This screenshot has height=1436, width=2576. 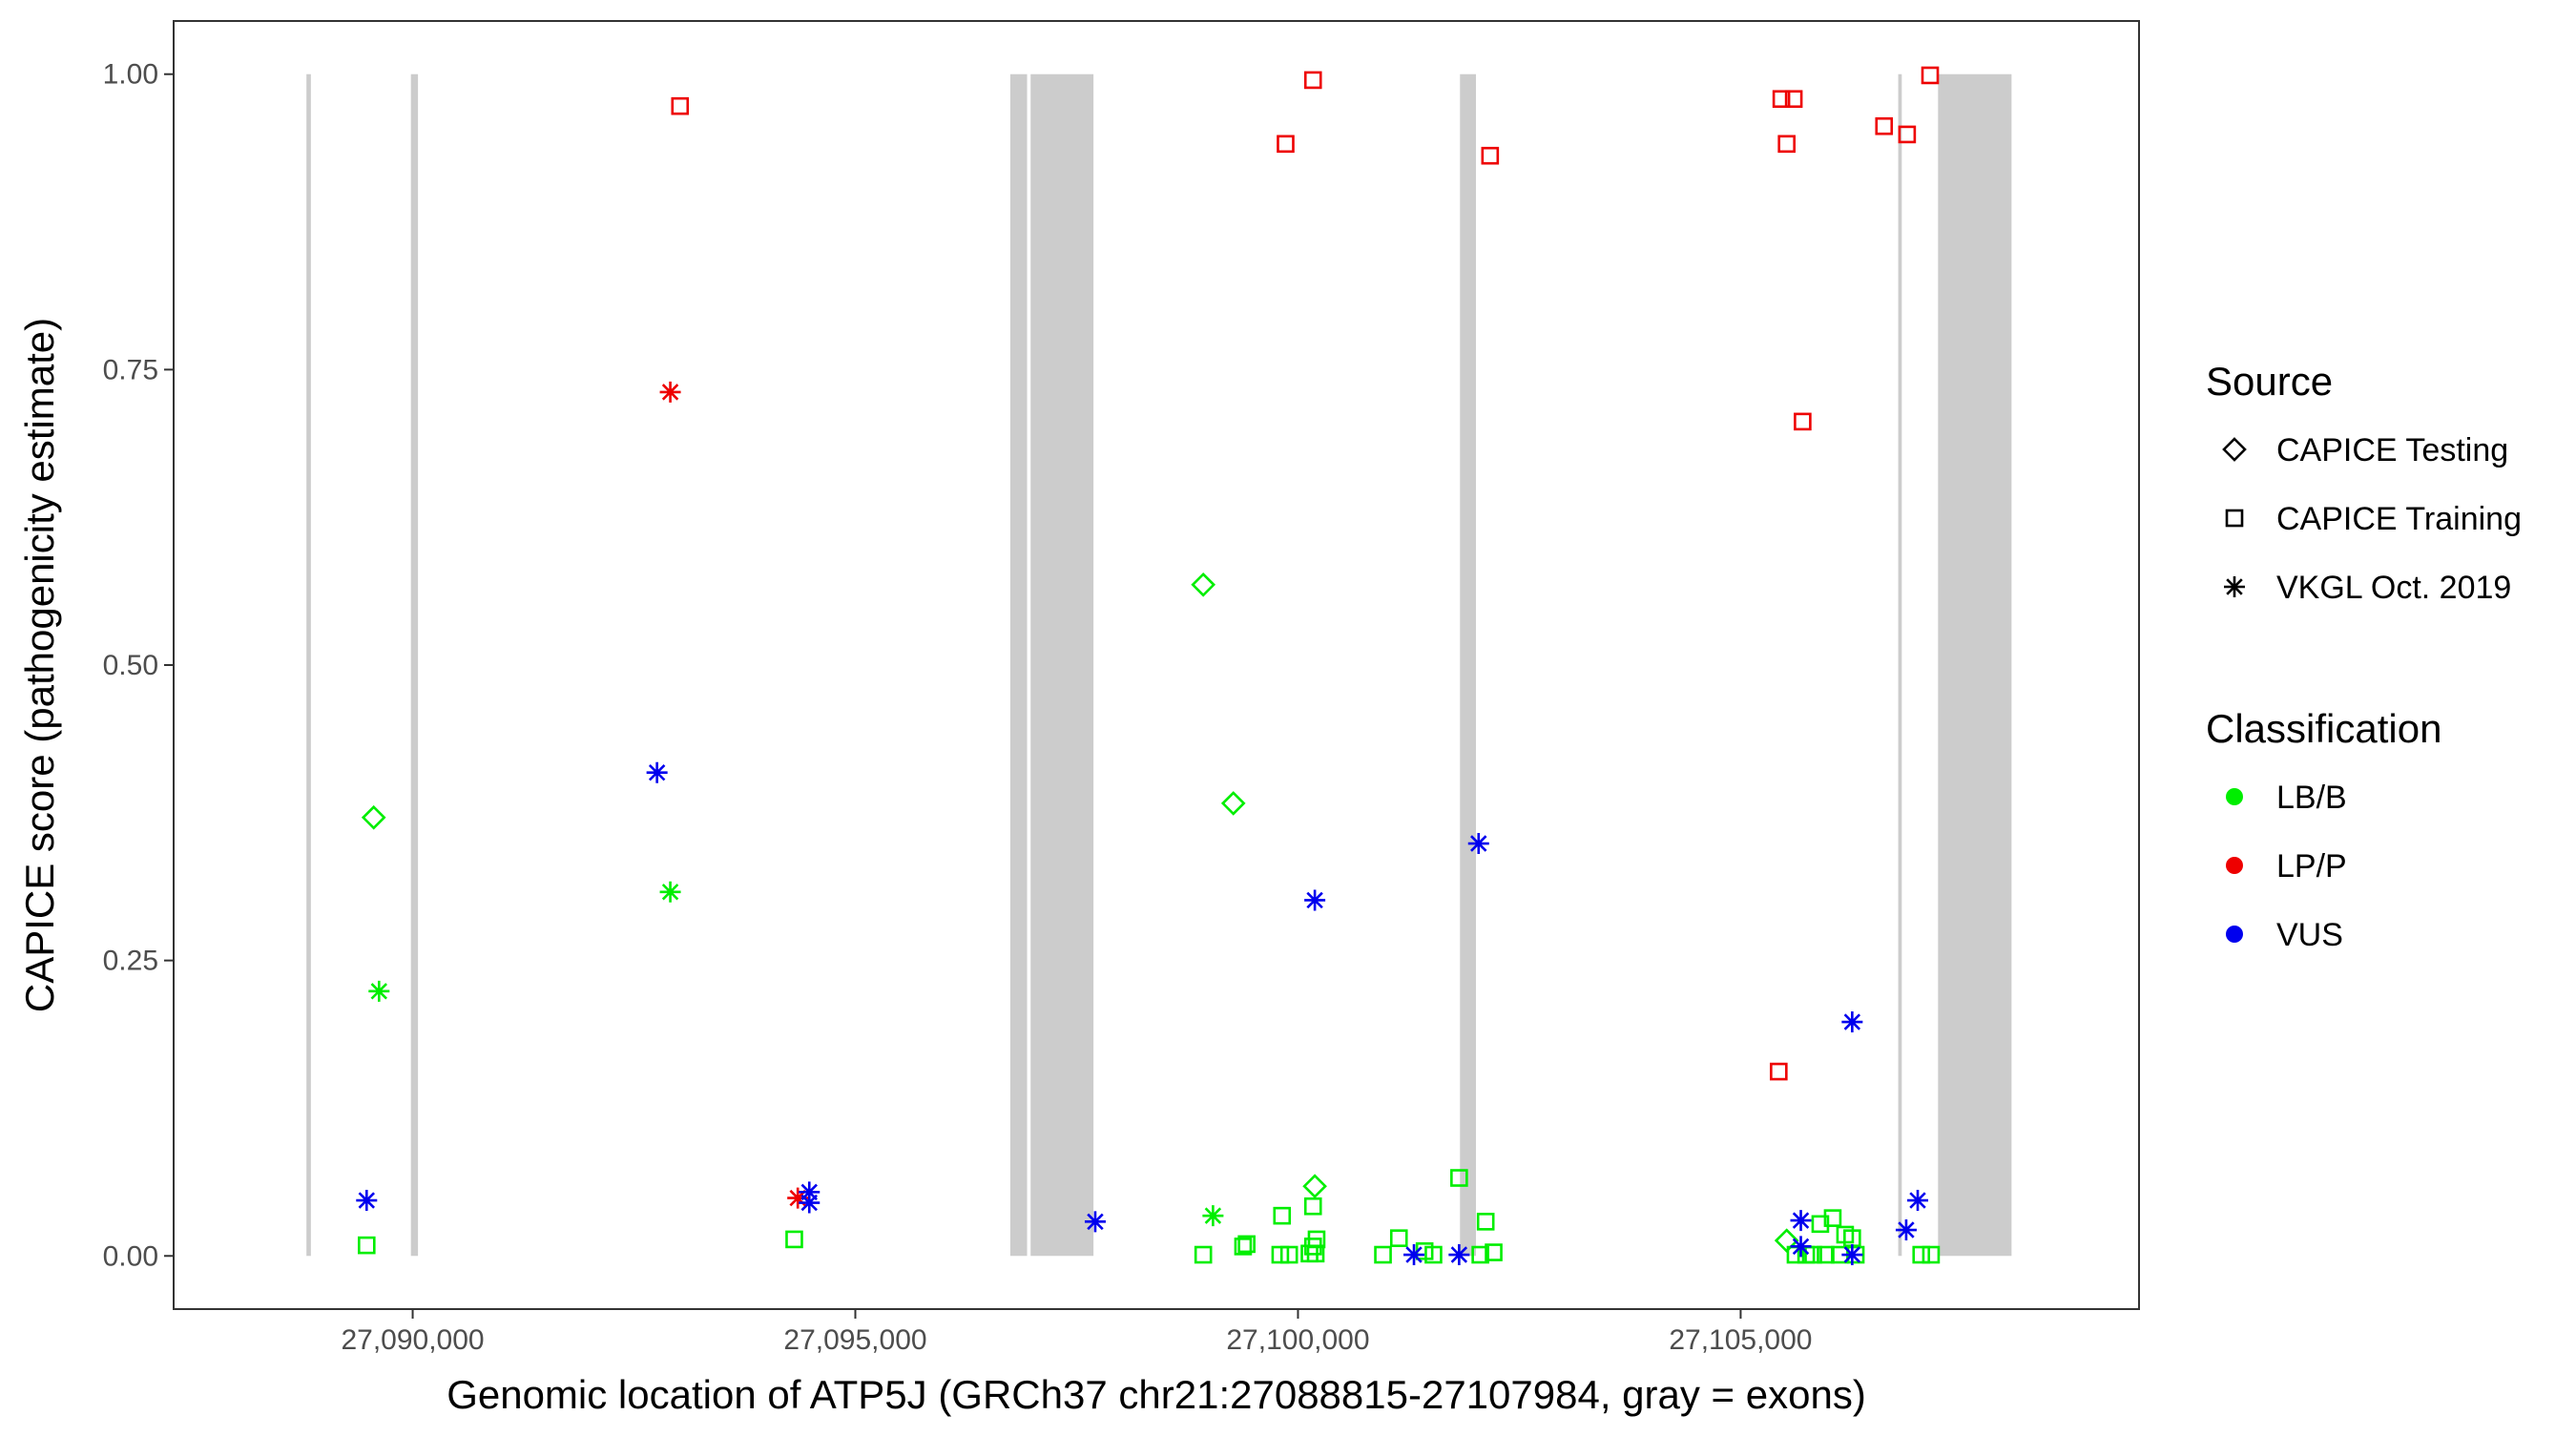 What do you see at coordinates (2234, 518) in the screenshot?
I see `legend-square-icon` at bounding box center [2234, 518].